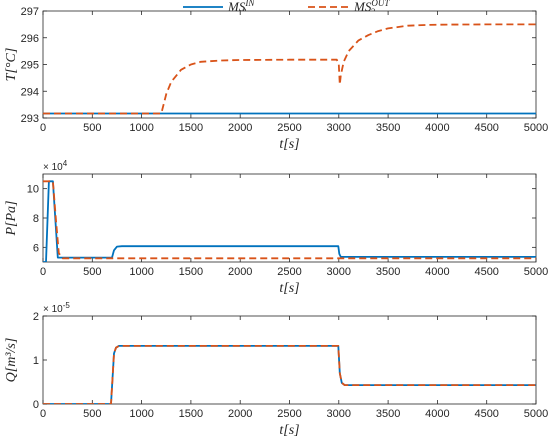  I want to click on y-axis-label: Q[m³/s], so click(11, 360).